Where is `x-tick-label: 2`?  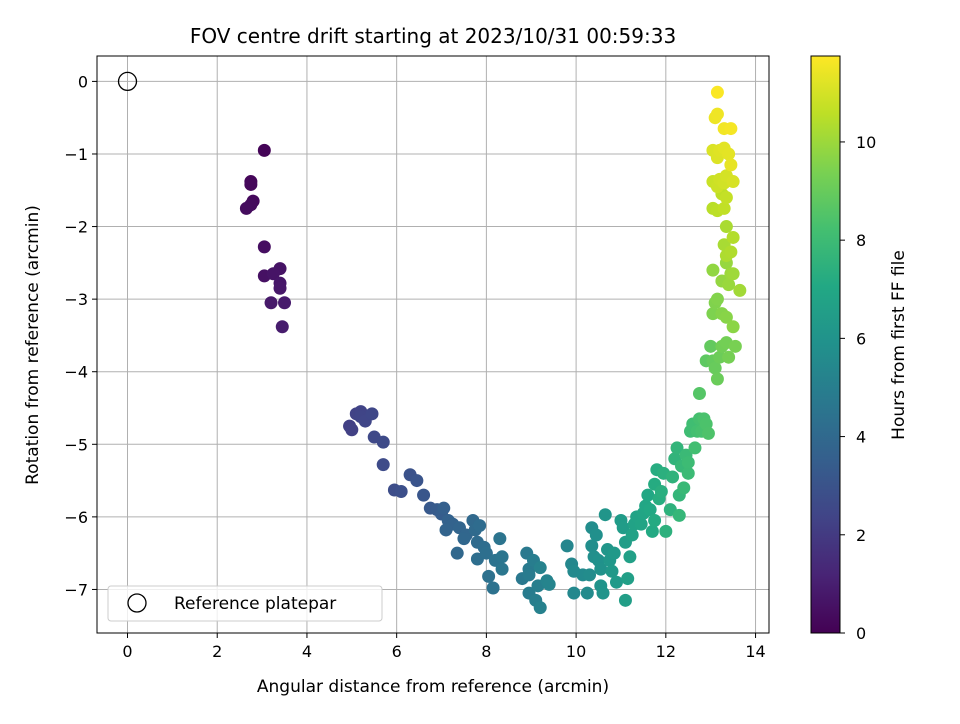
x-tick-label: 2 is located at coordinates (217, 651).